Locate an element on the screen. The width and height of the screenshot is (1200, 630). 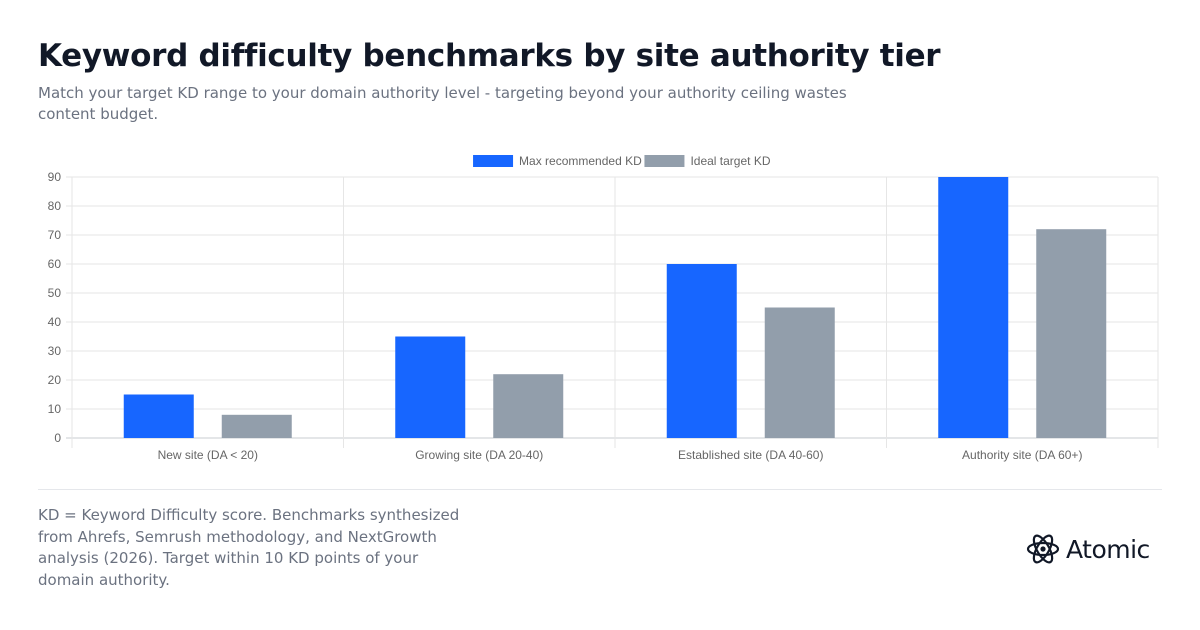
y-tick-label: 60 is located at coordinates (55, 264).